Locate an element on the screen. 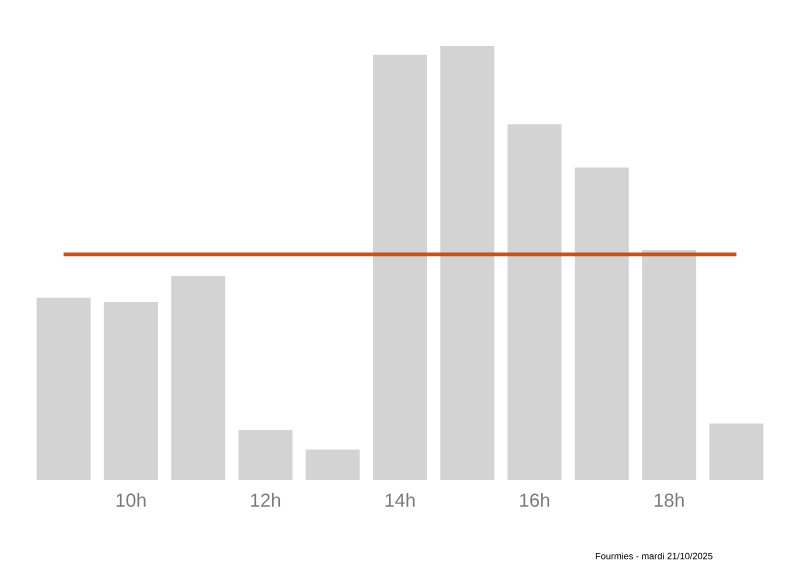  x-tick-label: 16h is located at coordinates (535, 500).